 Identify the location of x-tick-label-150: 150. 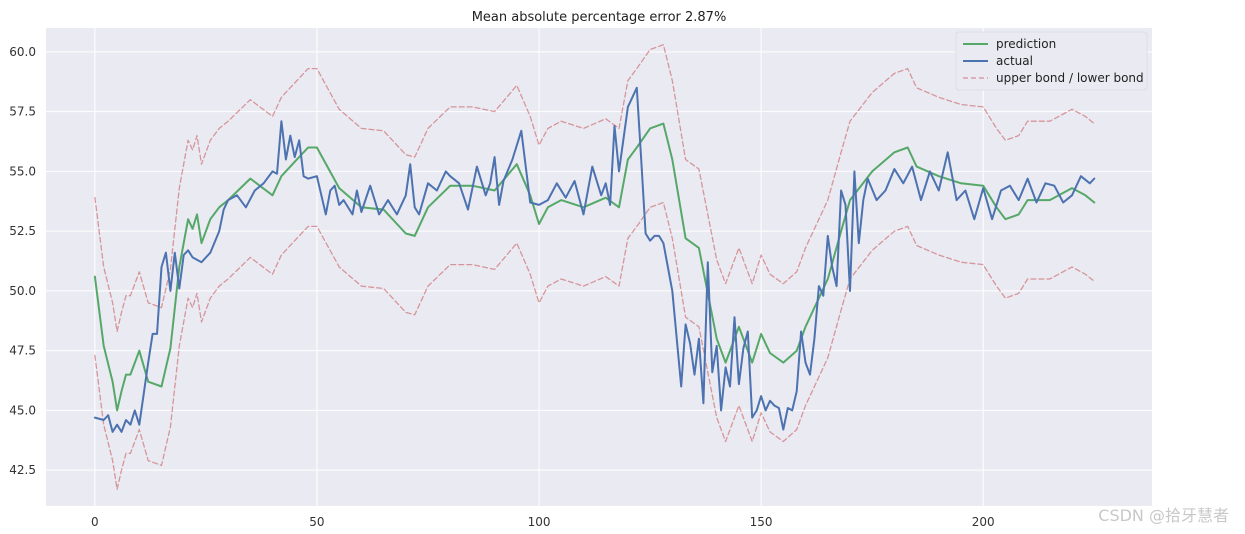
(761, 522).